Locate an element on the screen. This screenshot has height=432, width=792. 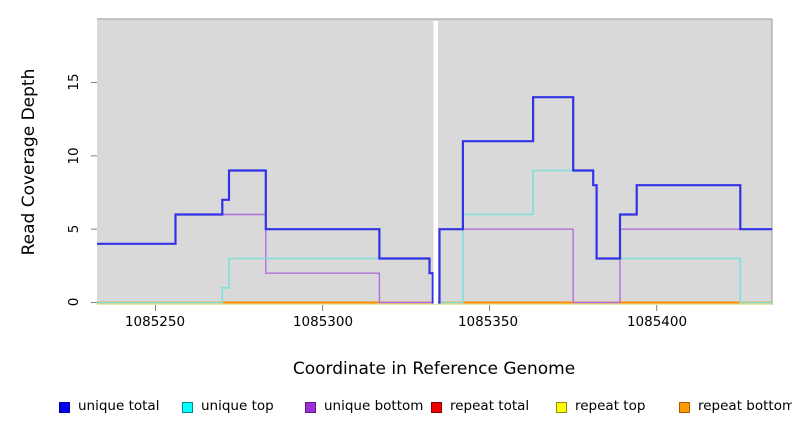
legend-label: repeat bottom is located at coordinates (745, 406).